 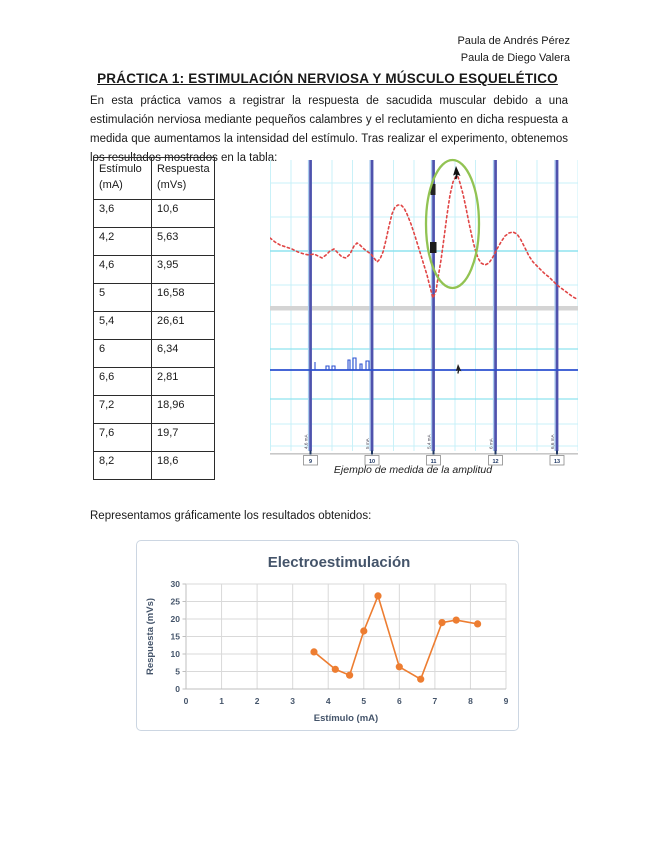 I want to click on table-row: 5 16,58, so click(x=154, y=297).